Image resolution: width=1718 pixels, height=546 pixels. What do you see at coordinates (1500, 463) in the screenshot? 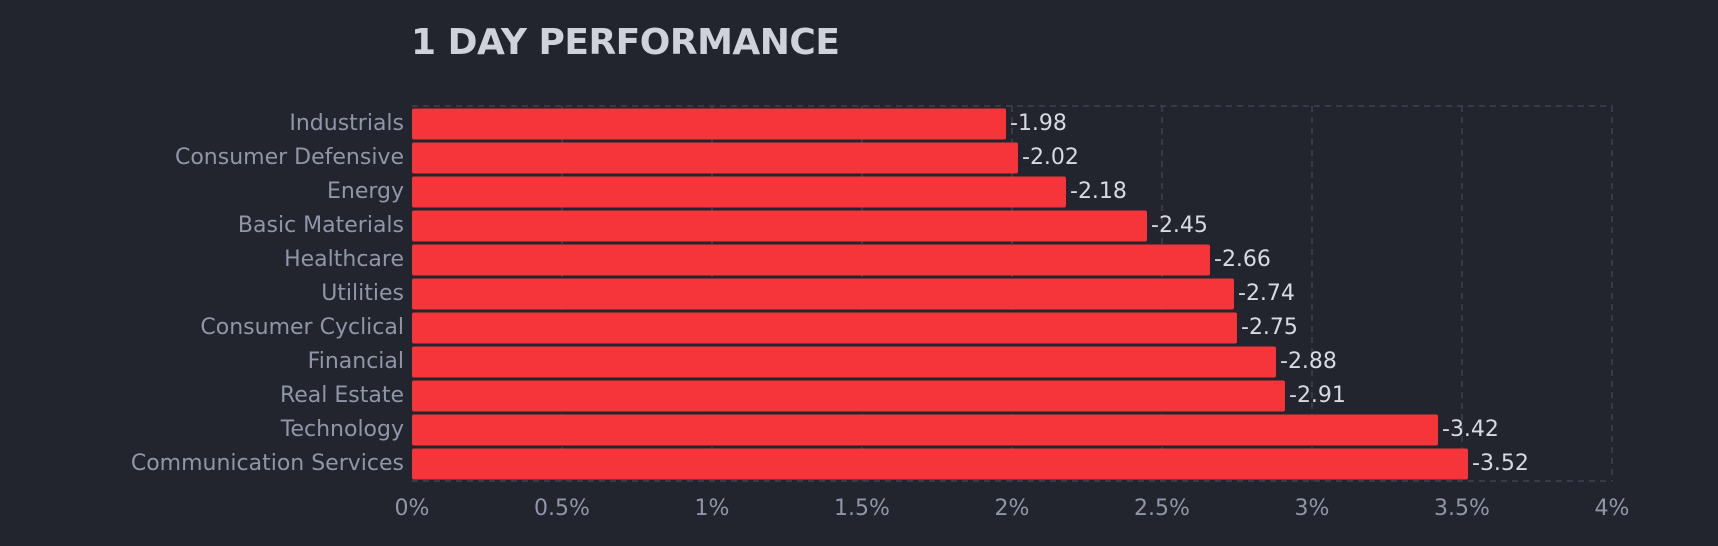
I see `value-label: -3.52` at bounding box center [1500, 463].